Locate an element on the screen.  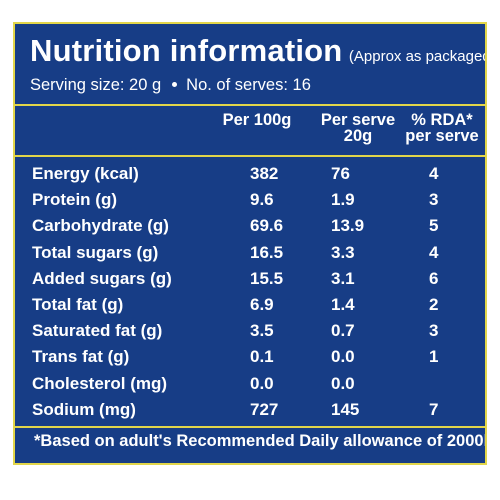
value-per-100g: 6.9 is located at coordinates (262, 304).